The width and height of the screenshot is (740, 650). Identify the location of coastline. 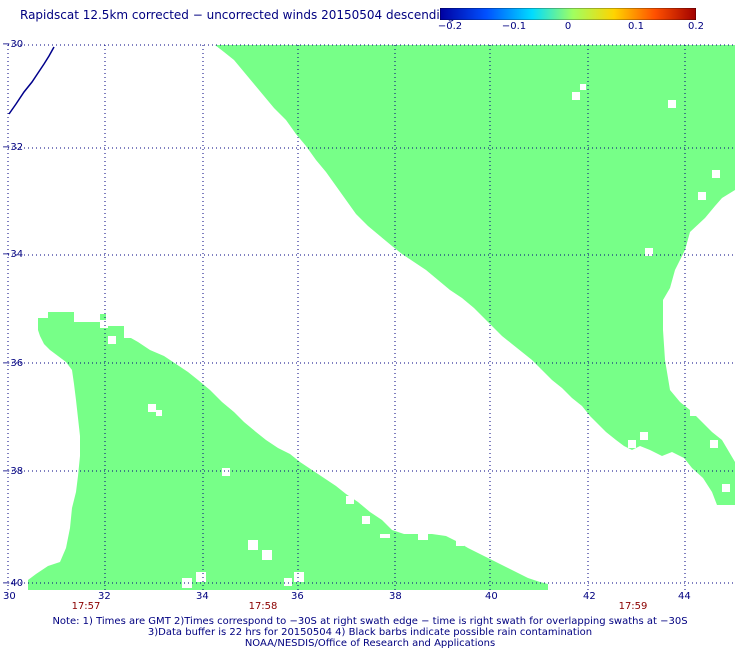
(31, 80).